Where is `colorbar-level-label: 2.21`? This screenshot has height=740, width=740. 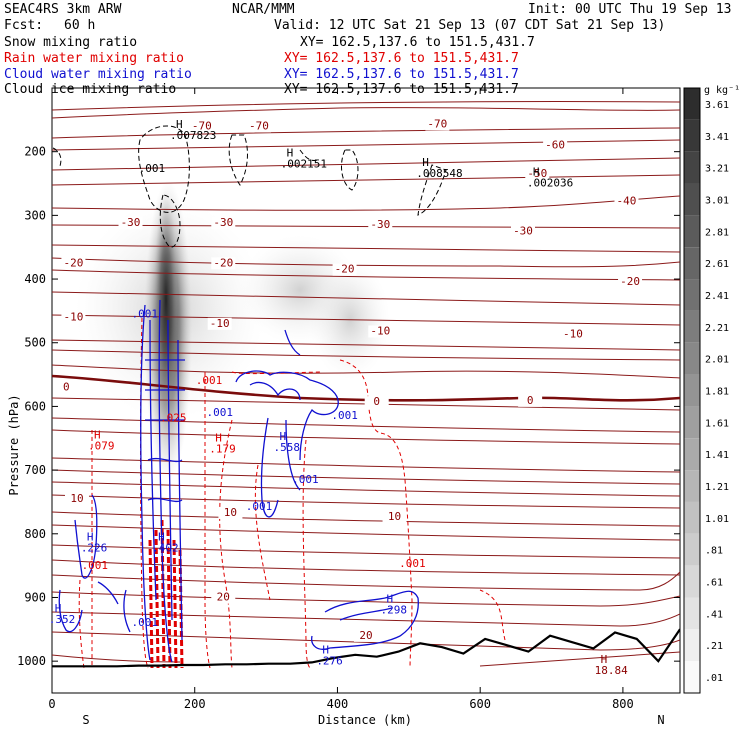 colorbar-level-label: 2.21 is located at coordinates (717, 328).